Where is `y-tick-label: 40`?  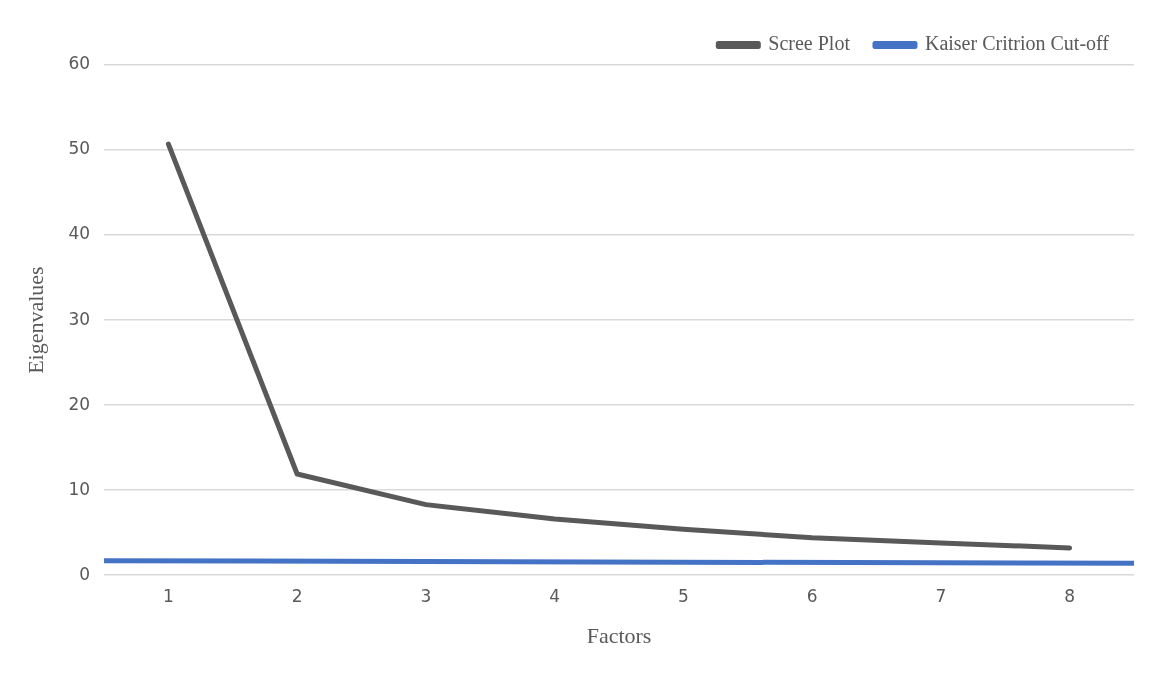
y-tick-label: 40 is located at coordinates (79, 233).